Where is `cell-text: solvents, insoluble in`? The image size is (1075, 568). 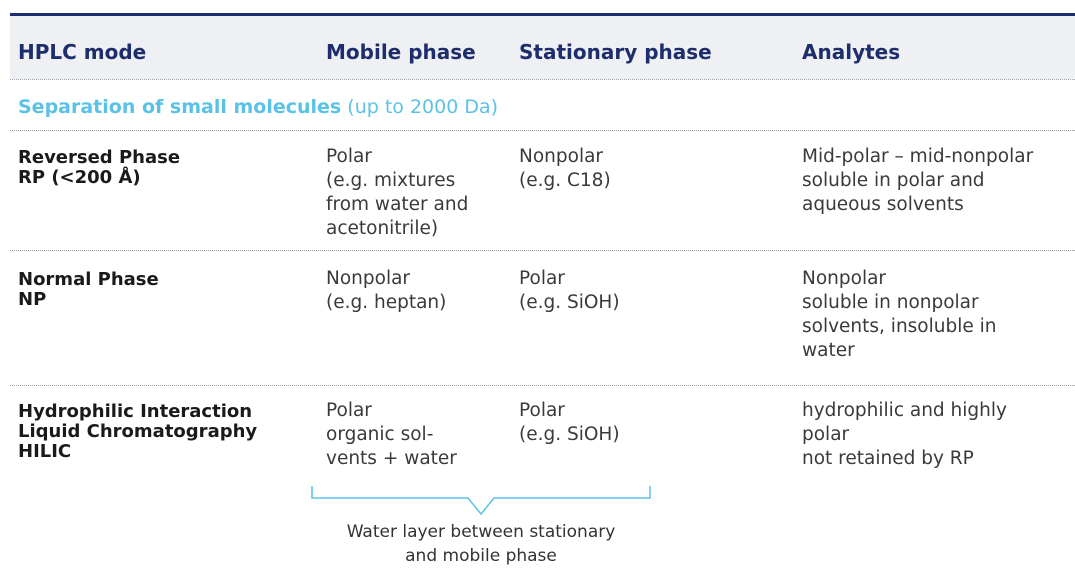 cell-text: solvents, insoluble in is located at coordinates (899, 326).